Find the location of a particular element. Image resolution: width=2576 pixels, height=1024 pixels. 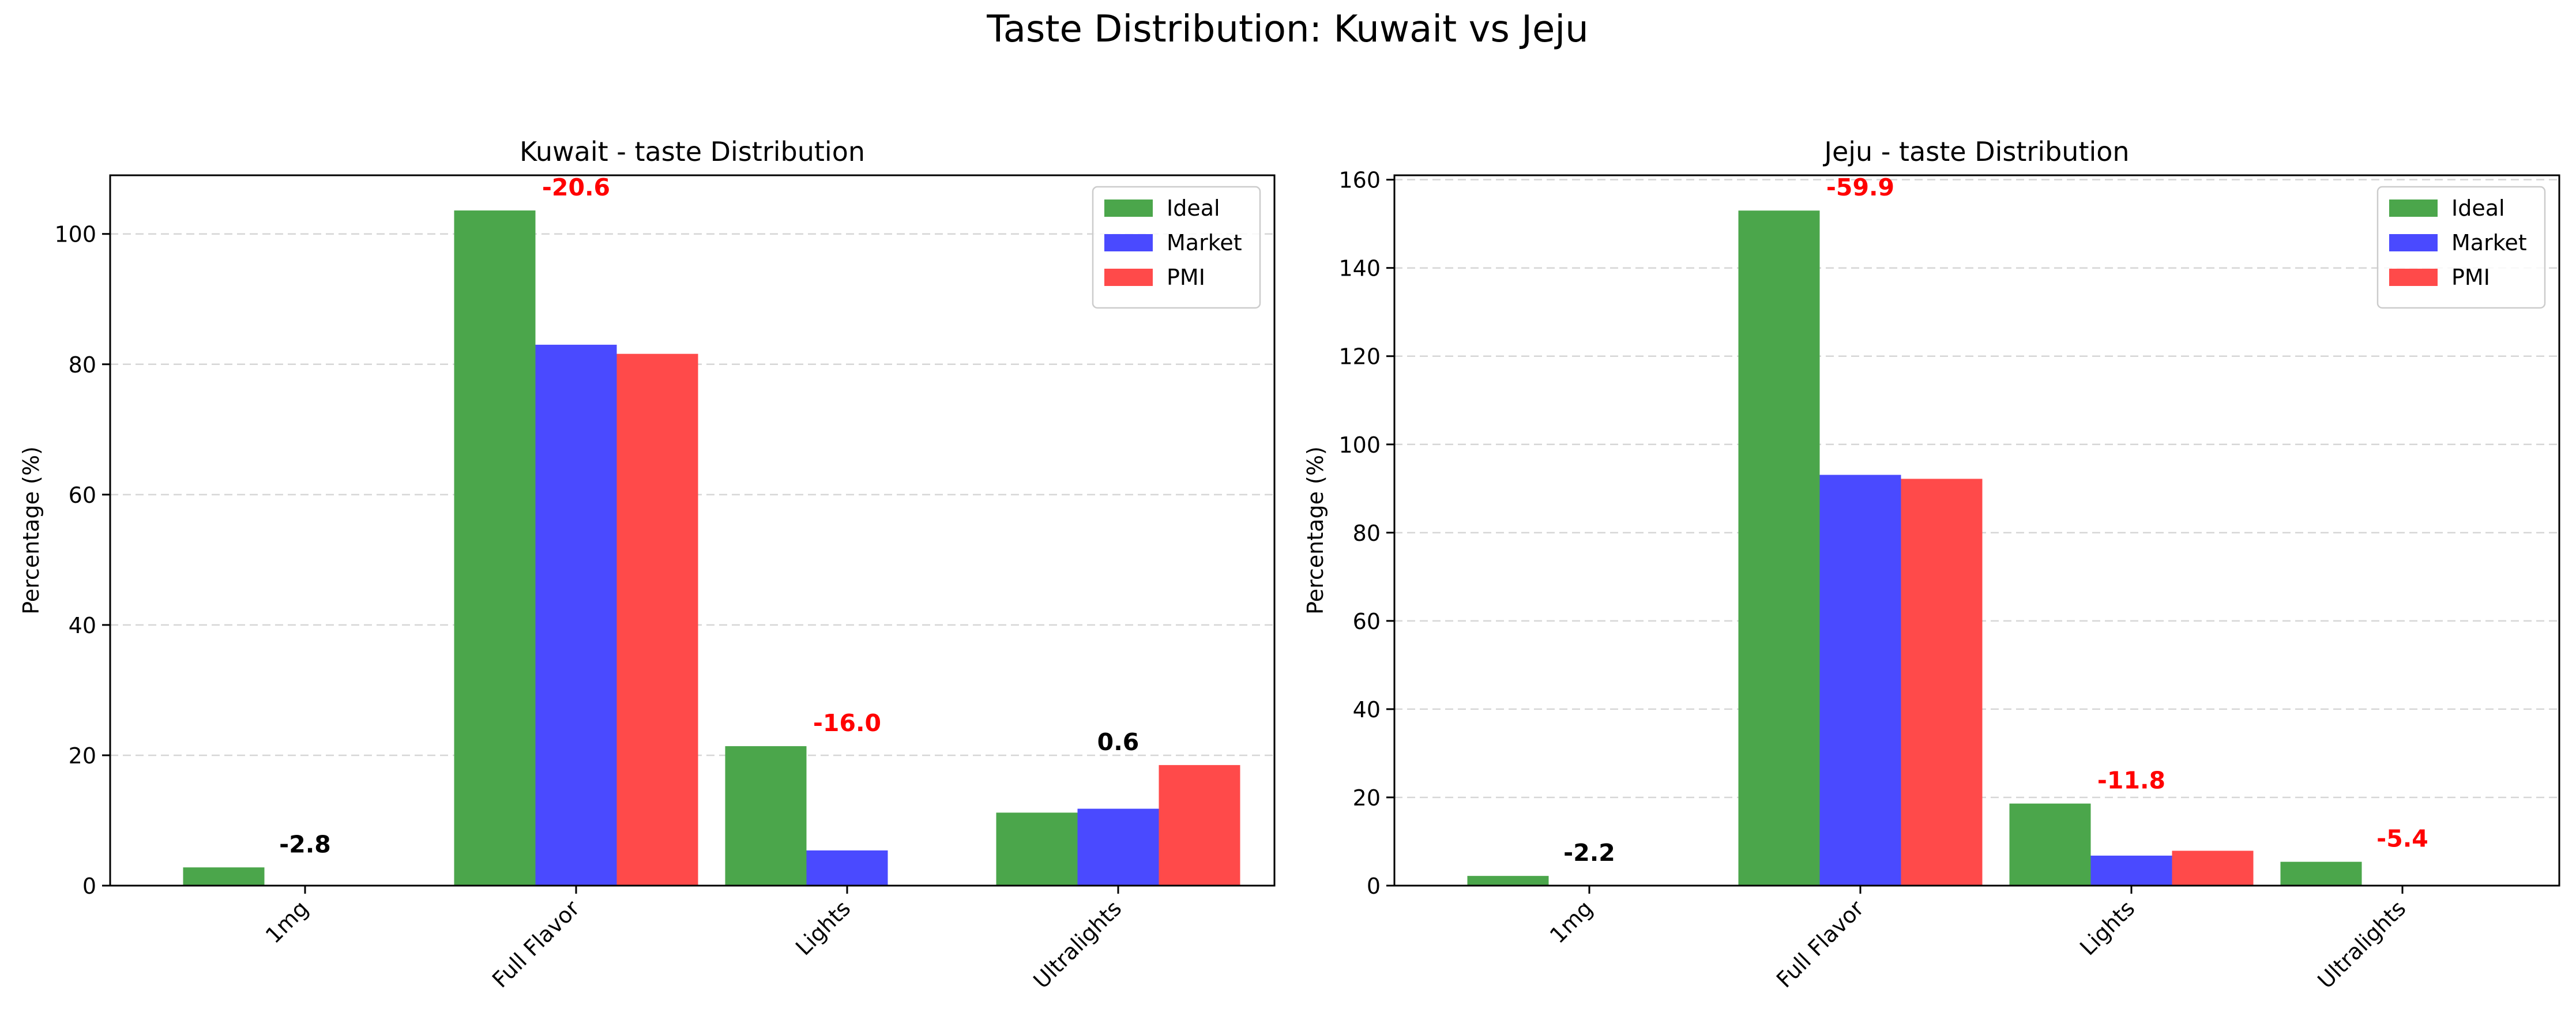

kuwait-gap-label: -20.6 is located at coordinates (576, 187).